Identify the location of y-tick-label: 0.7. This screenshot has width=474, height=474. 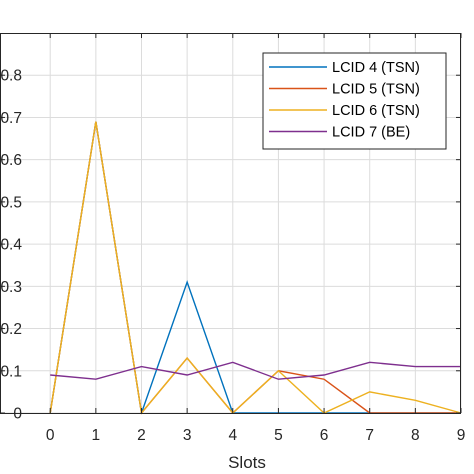
(11, 118).